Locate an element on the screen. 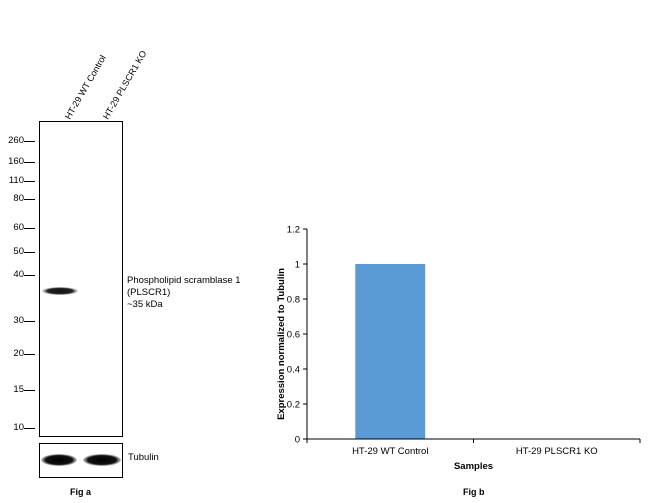  mw-label-60: 60 is located at coordinates (18, 227).